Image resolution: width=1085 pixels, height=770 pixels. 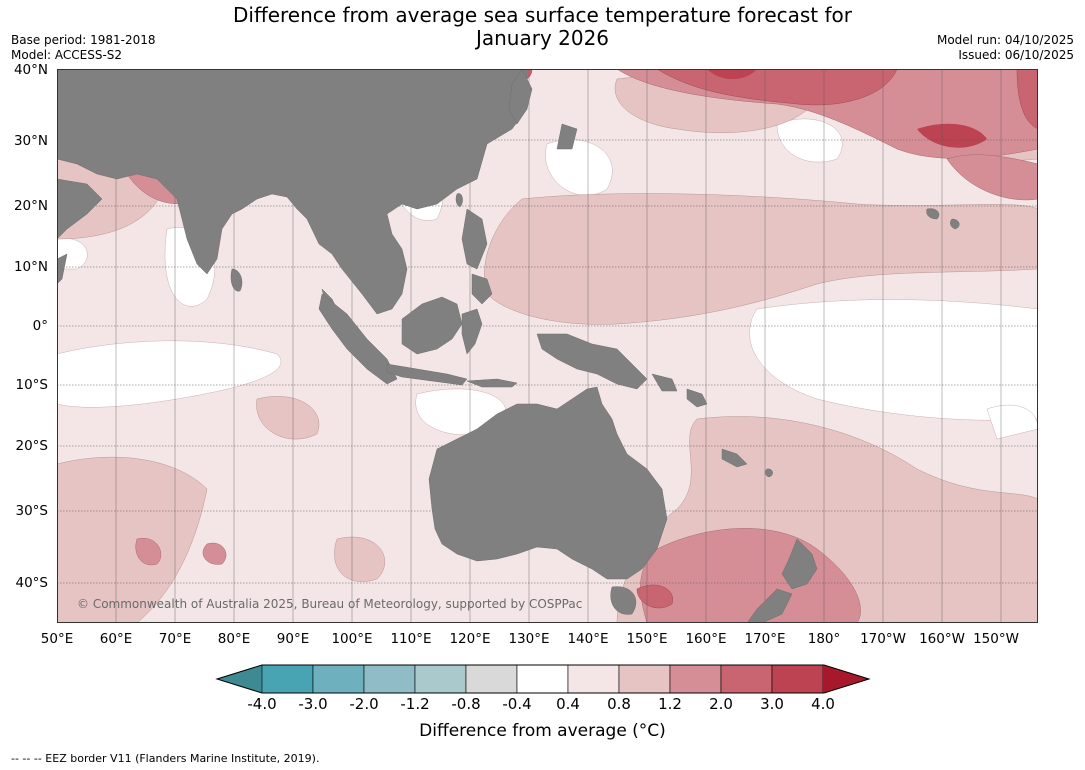 I want to click on lat-label-10s: 10°S, so click(x=32, y=385).